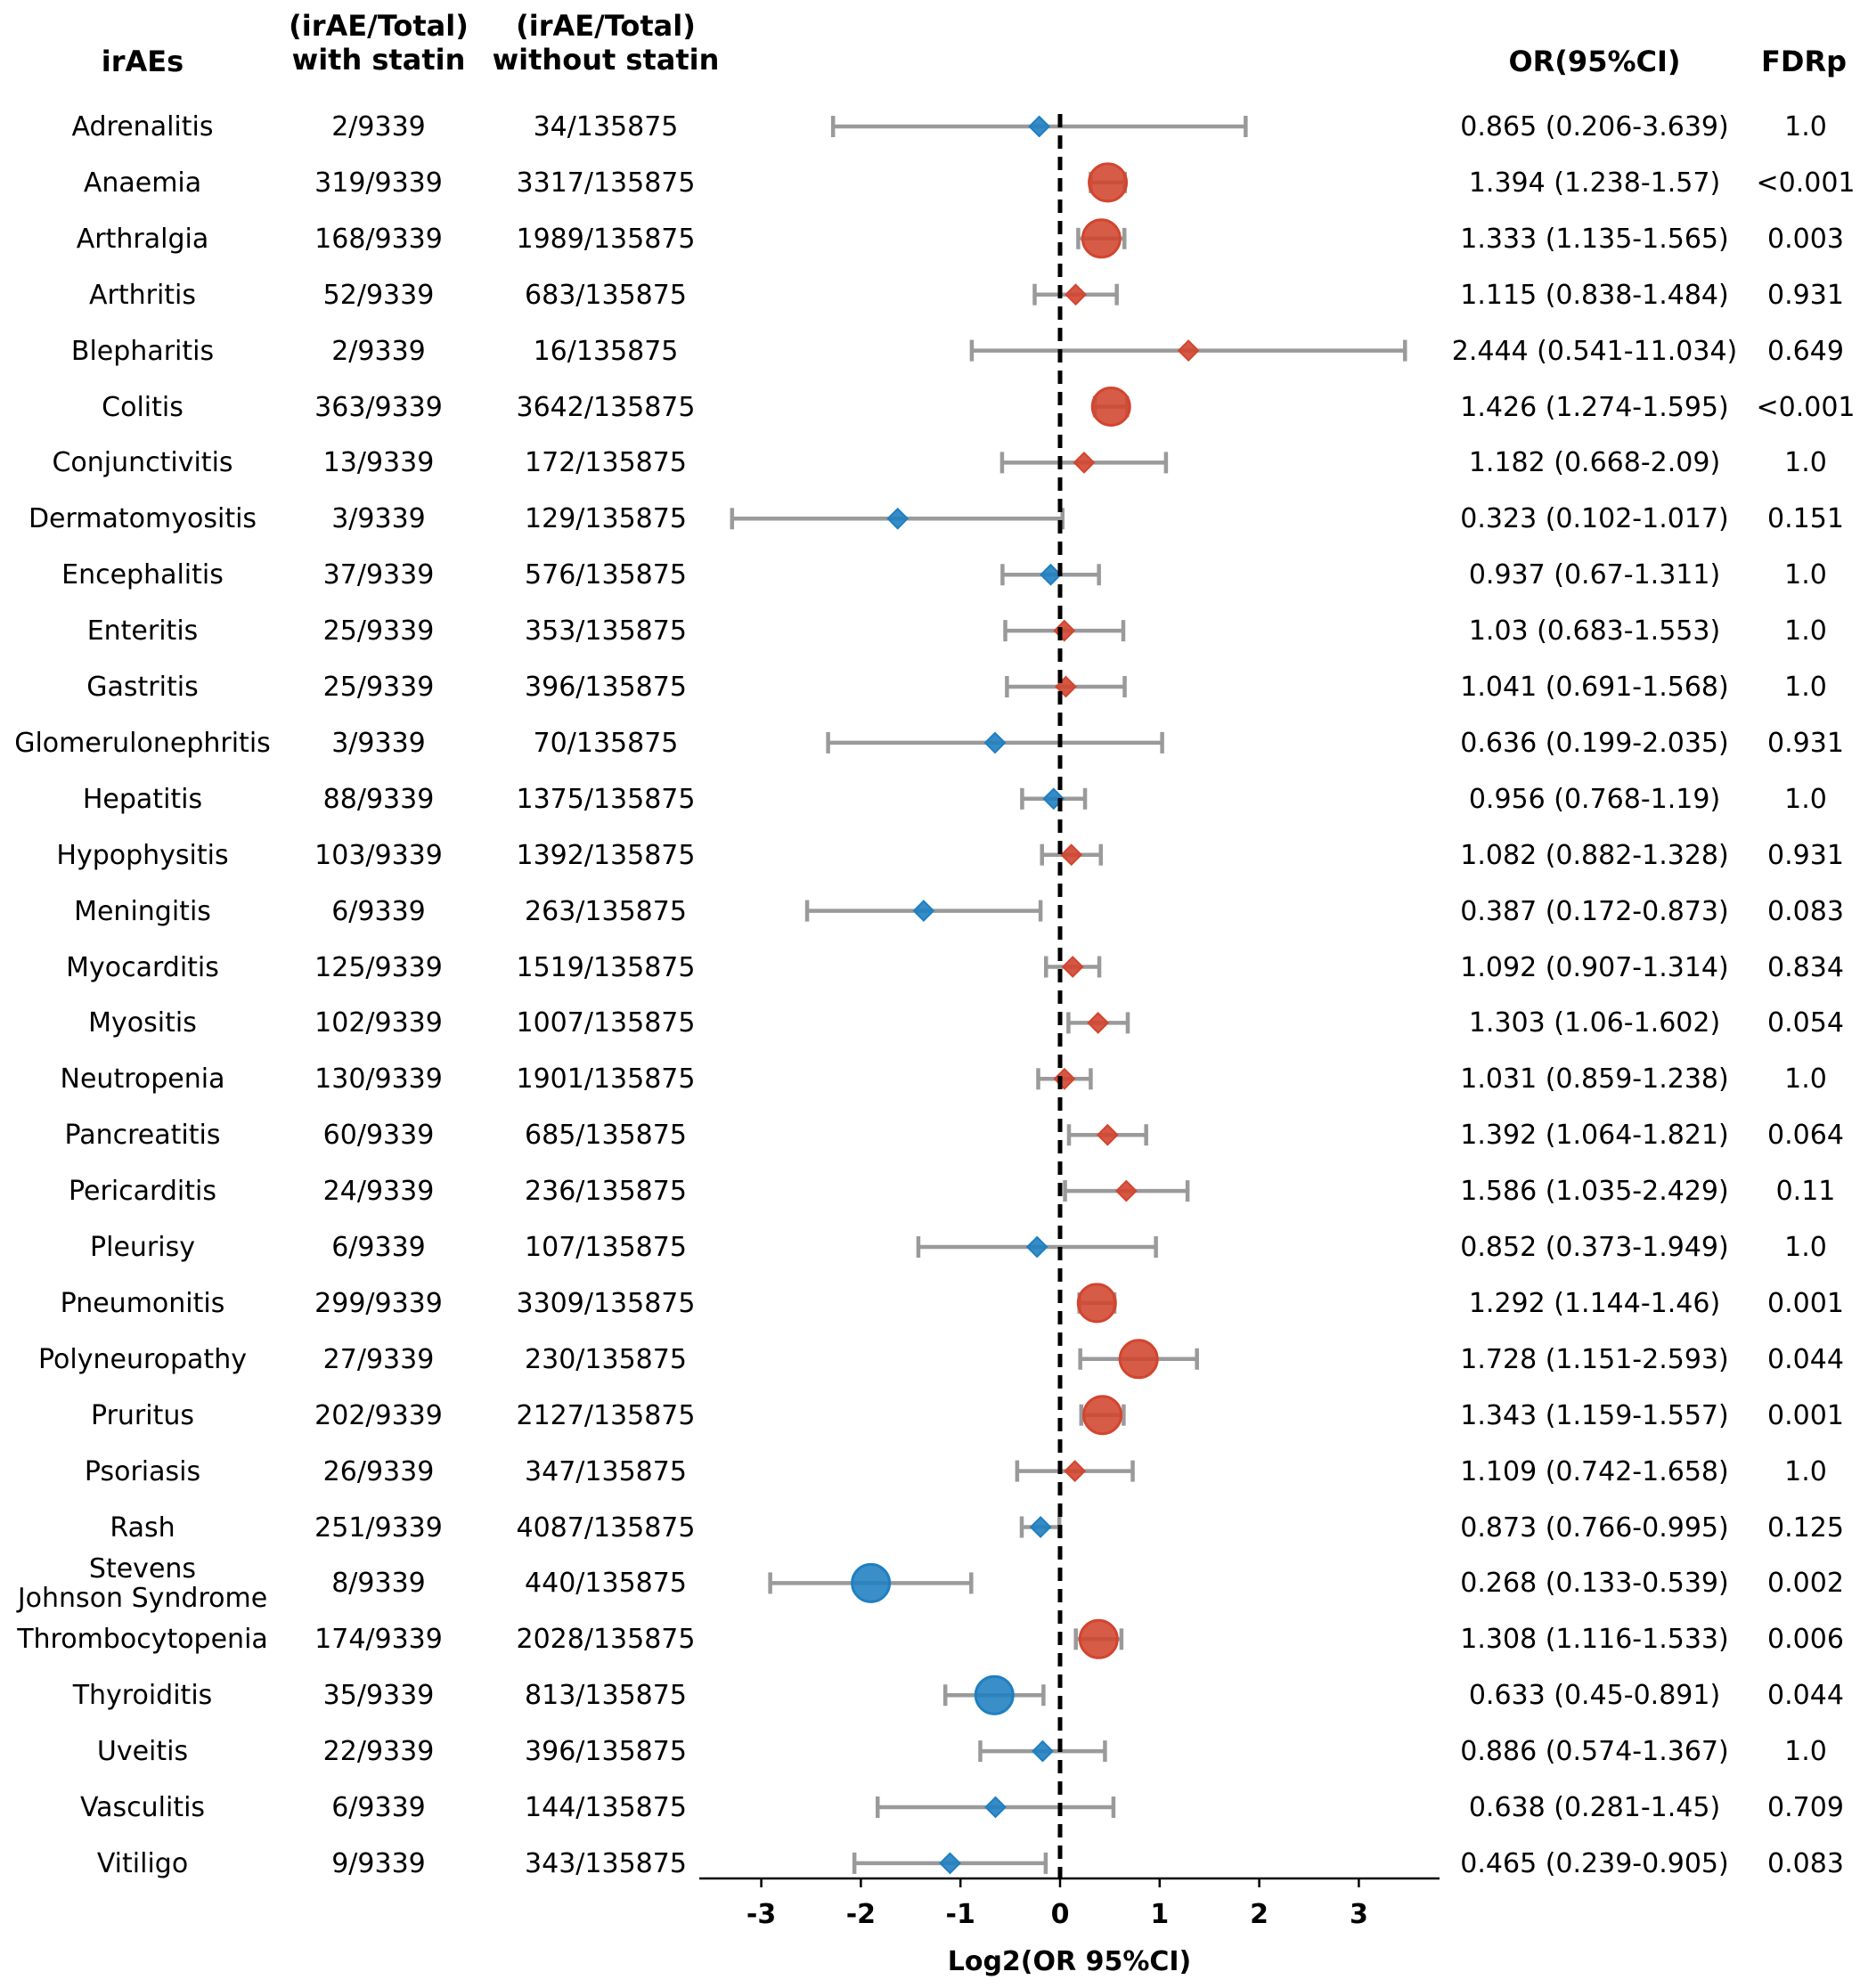 The image size is (1860, 1988). What do you see at coordinates (142, 1471) in the screenshot?
I see `irae-name: Psoriasis` at bounding box center [142, 1471].